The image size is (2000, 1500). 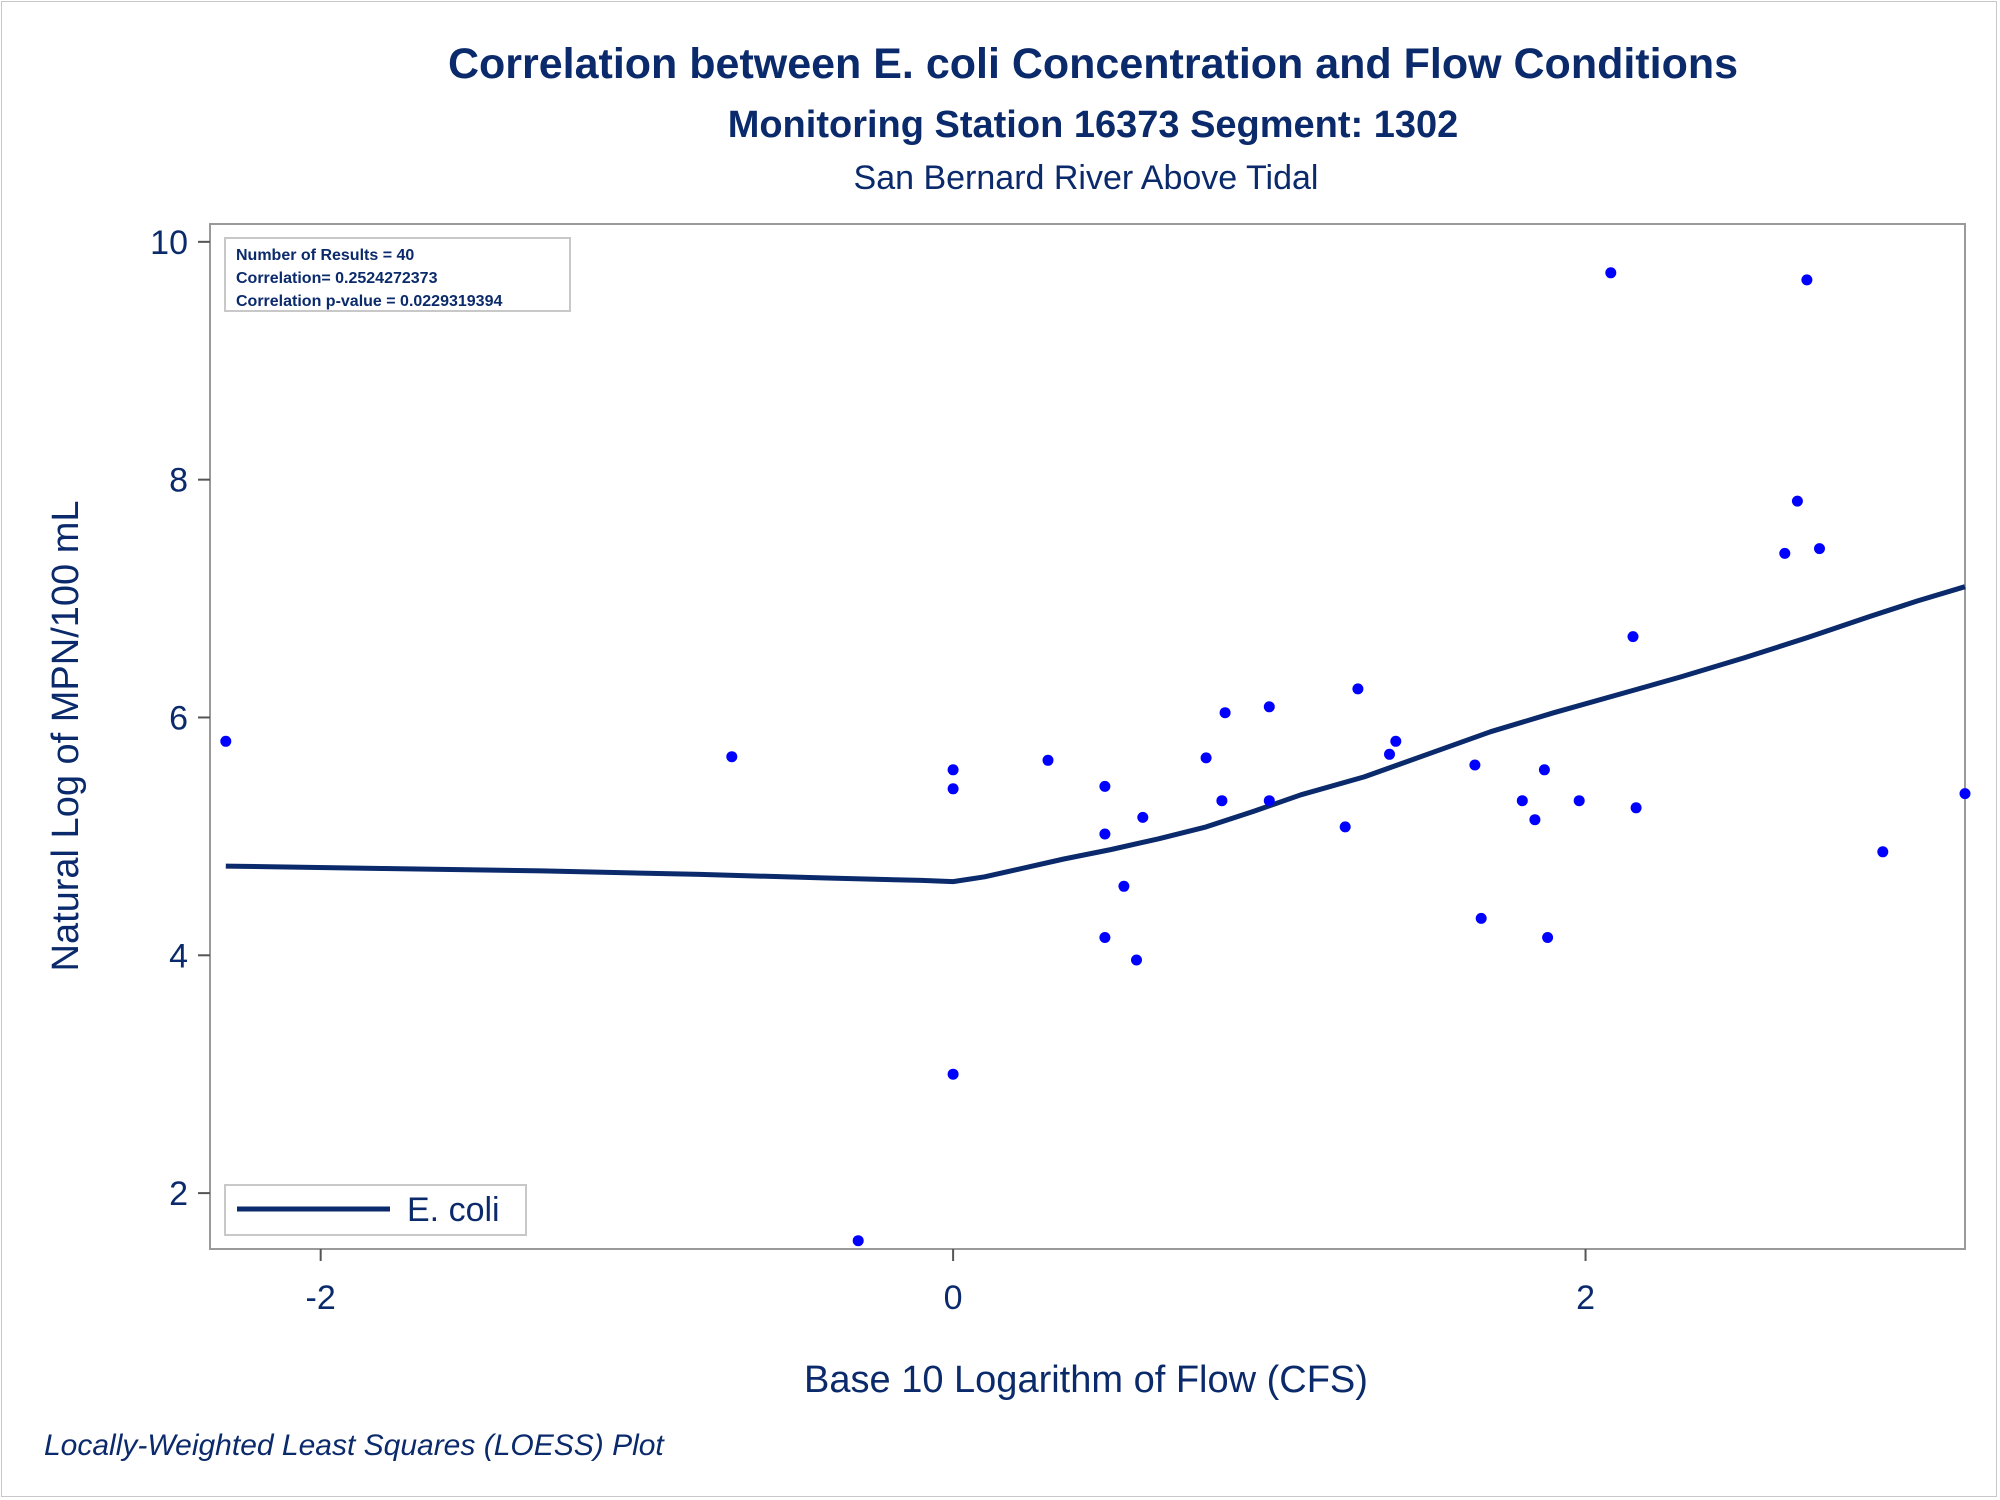 What do you see at coordinates (321, 1298) in the screenshot?
I see `x-tick-label: -2` at bounding box center [321, 1298].